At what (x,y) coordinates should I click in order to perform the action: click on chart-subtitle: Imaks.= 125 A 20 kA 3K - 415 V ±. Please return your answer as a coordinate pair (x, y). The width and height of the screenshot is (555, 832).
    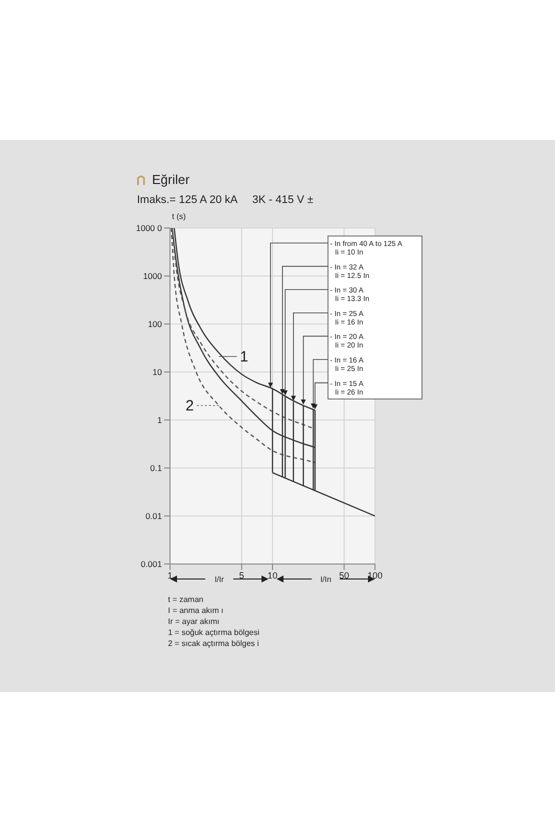
    Looking at the image, I should click on (225, 200).